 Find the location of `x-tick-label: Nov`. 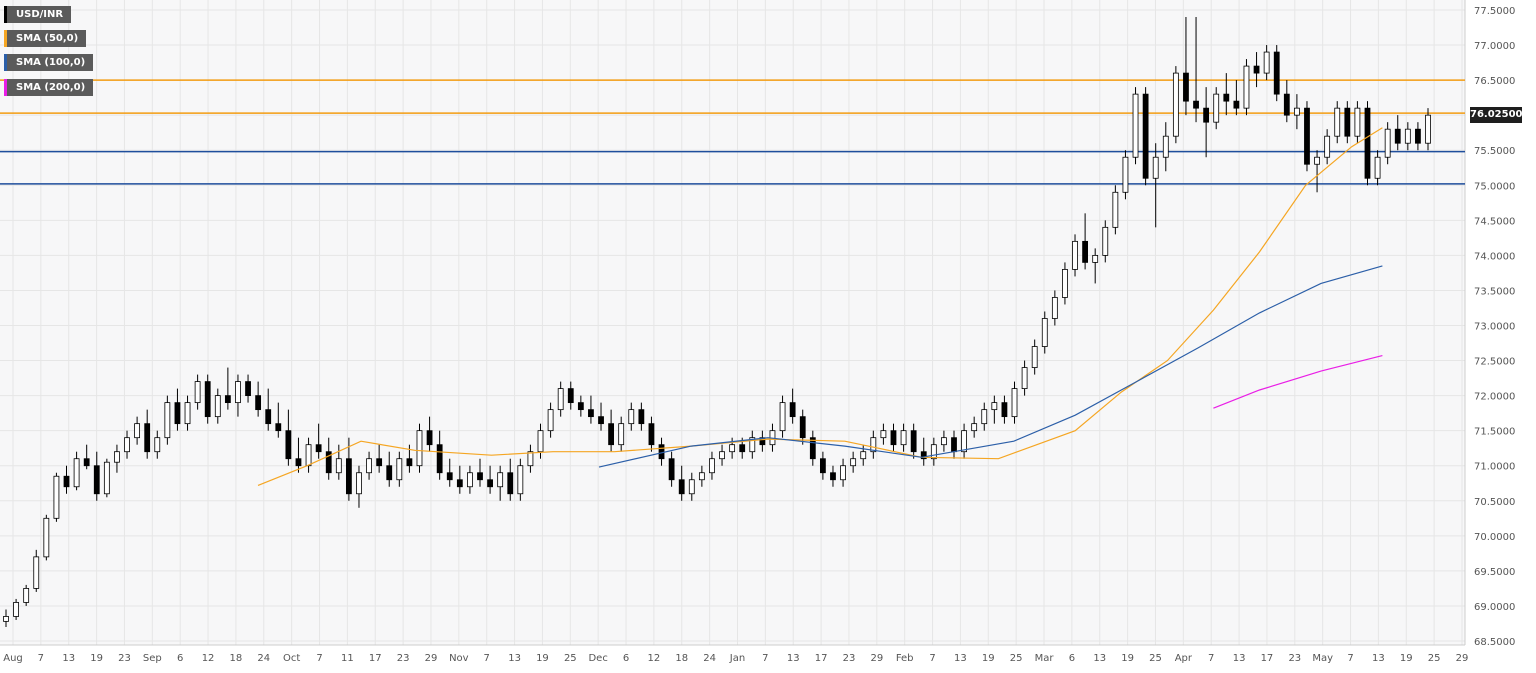

x-tick-label: Nov is located at coordinates (459, 658).